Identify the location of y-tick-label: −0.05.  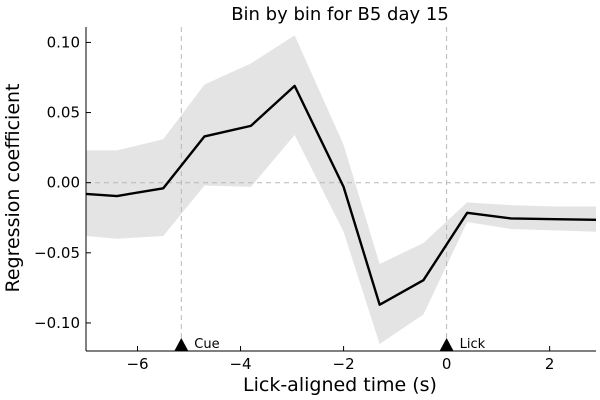
(57, 253).